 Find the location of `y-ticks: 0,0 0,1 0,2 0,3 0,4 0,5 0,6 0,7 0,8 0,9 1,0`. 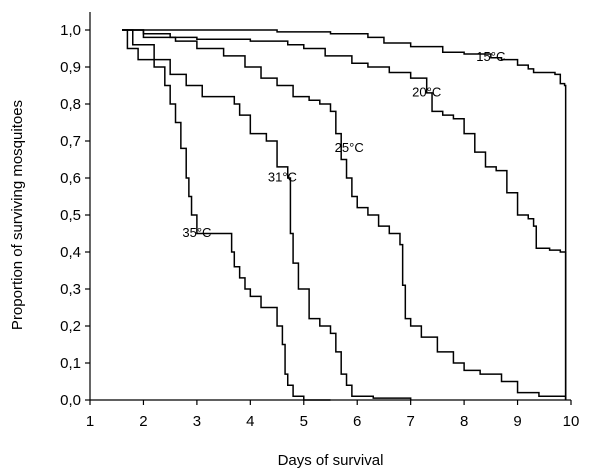

y-ticks: 0,0 0,1 0,2 0,3 0,4 0,5 0,6 0,7 0,8 0,9 1,0 is located at coordinates (75, 215).